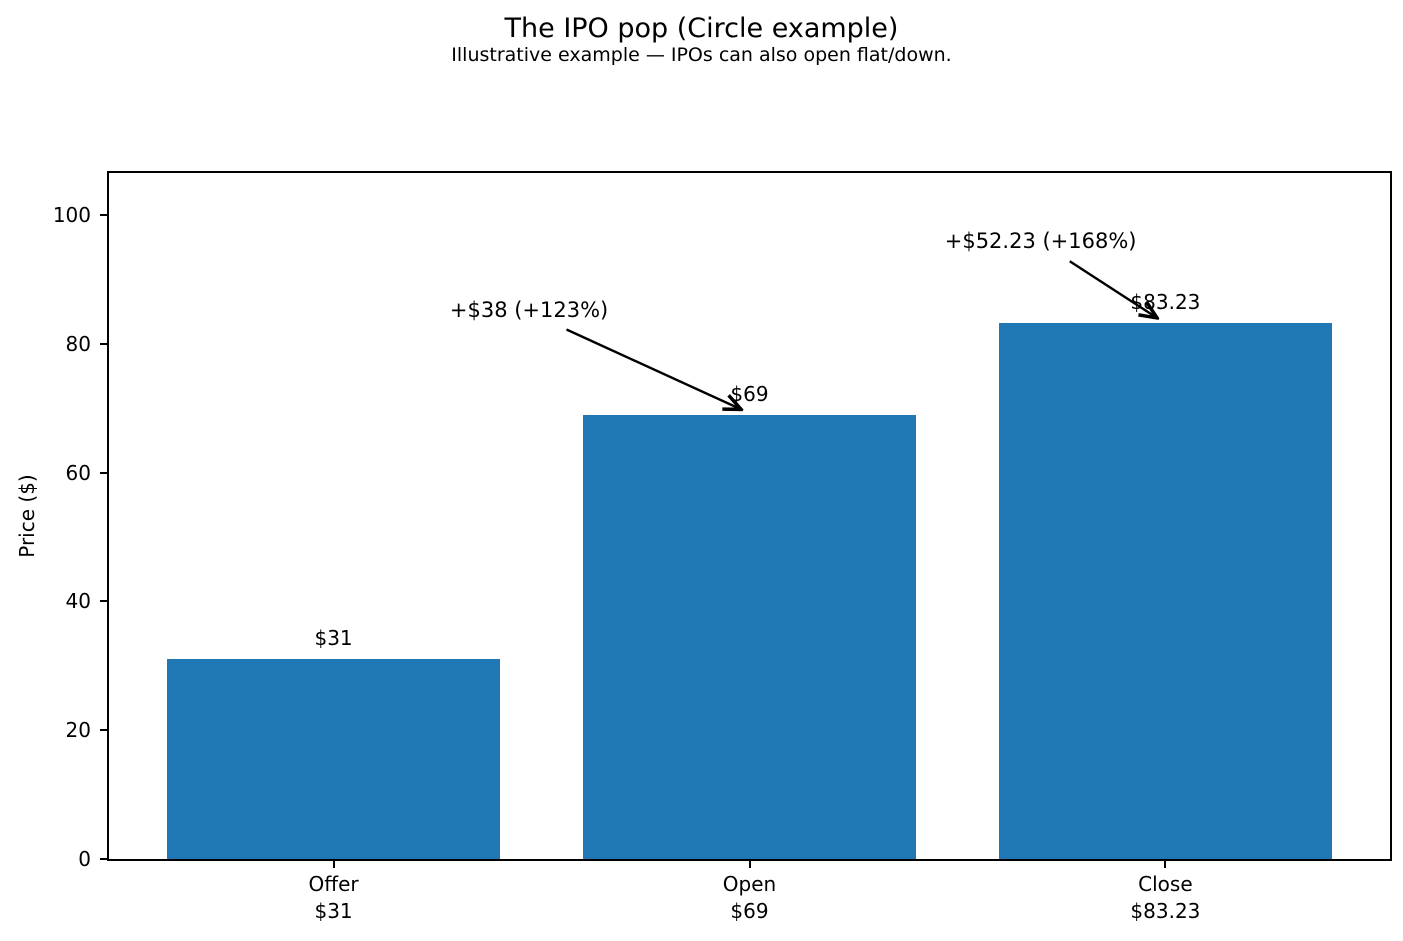  What do you see at coordinates (78, 601) in the screenshot?
I see `y-tick-label: 40` at bounding box center [78, 601].